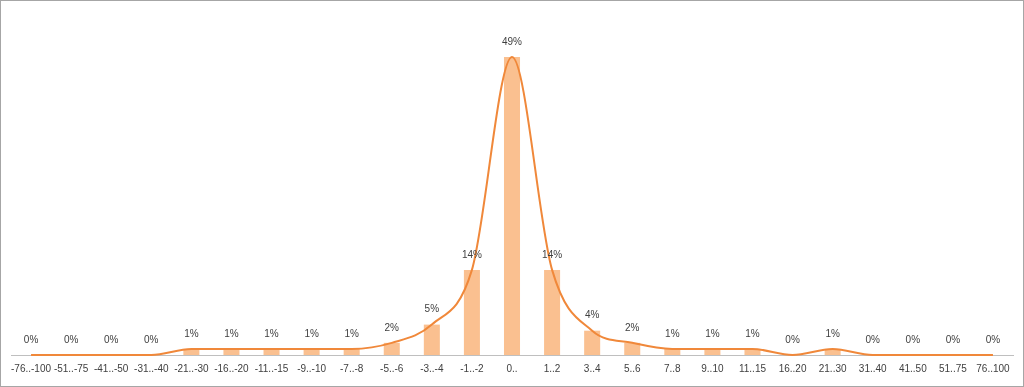  Describe the element at coordinates (312, 368) in the screenshot. I see `x-tick-label: -9..-10` at that location.